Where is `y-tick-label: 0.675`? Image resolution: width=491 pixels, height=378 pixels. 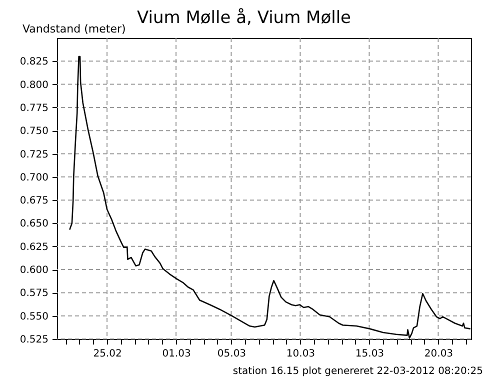 y-tick-label: 0.675 is located at coordinates (34, 201).